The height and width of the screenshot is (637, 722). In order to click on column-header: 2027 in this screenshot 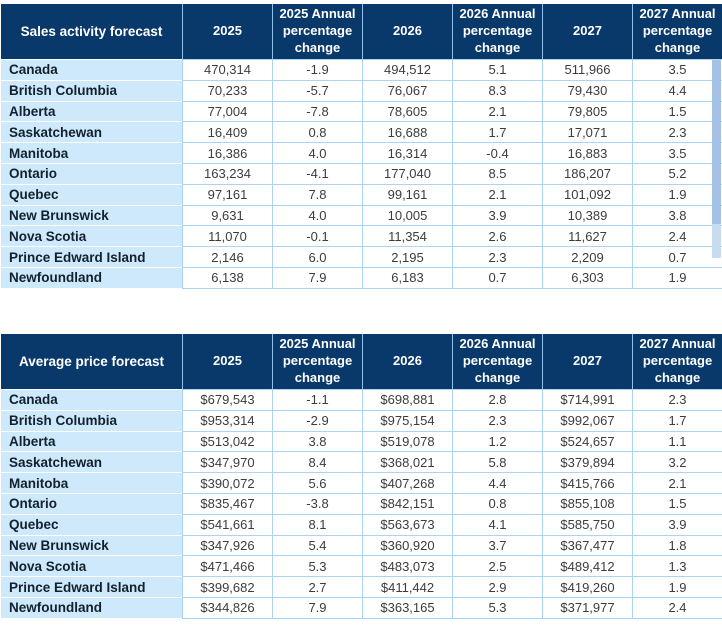, I will do `click(587, 32)`.